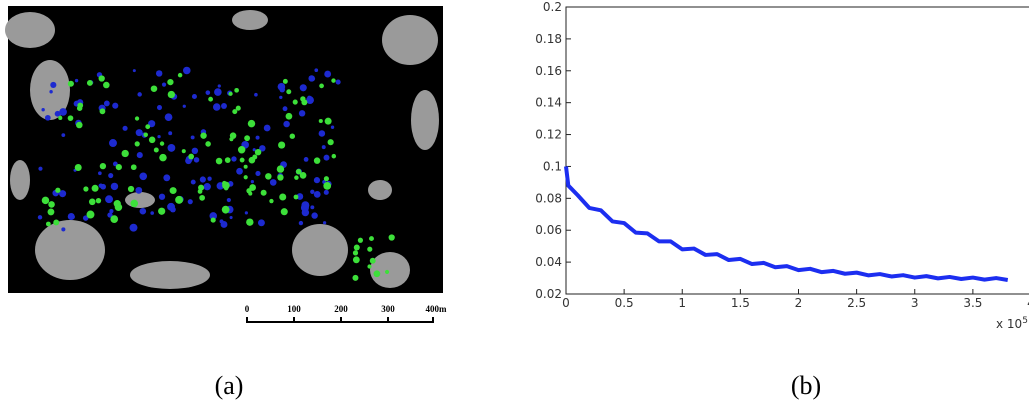  Describe the element at coordinates (229, 385) in the screenshot. I see `caption: (a)` at that location.